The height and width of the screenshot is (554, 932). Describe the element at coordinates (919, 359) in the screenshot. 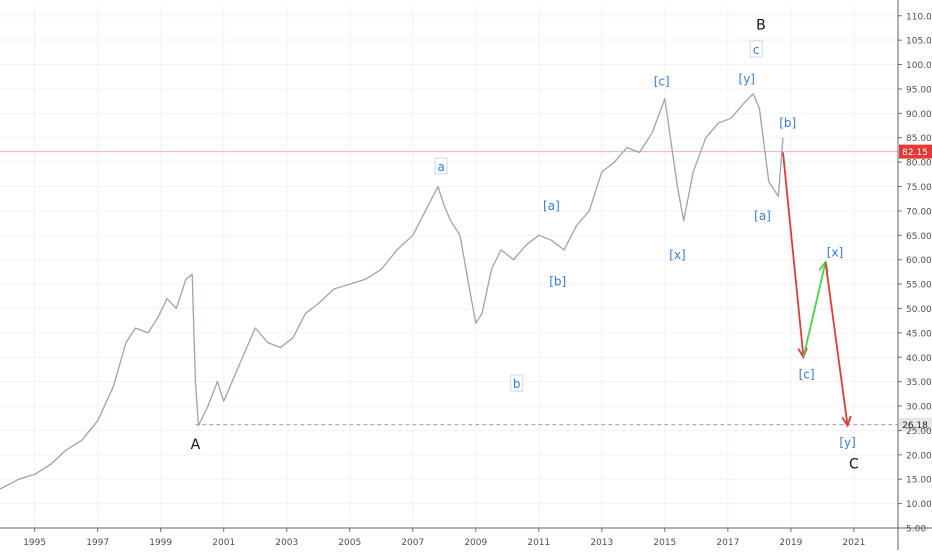

I see `y-tick-label: 40.00` at that location.